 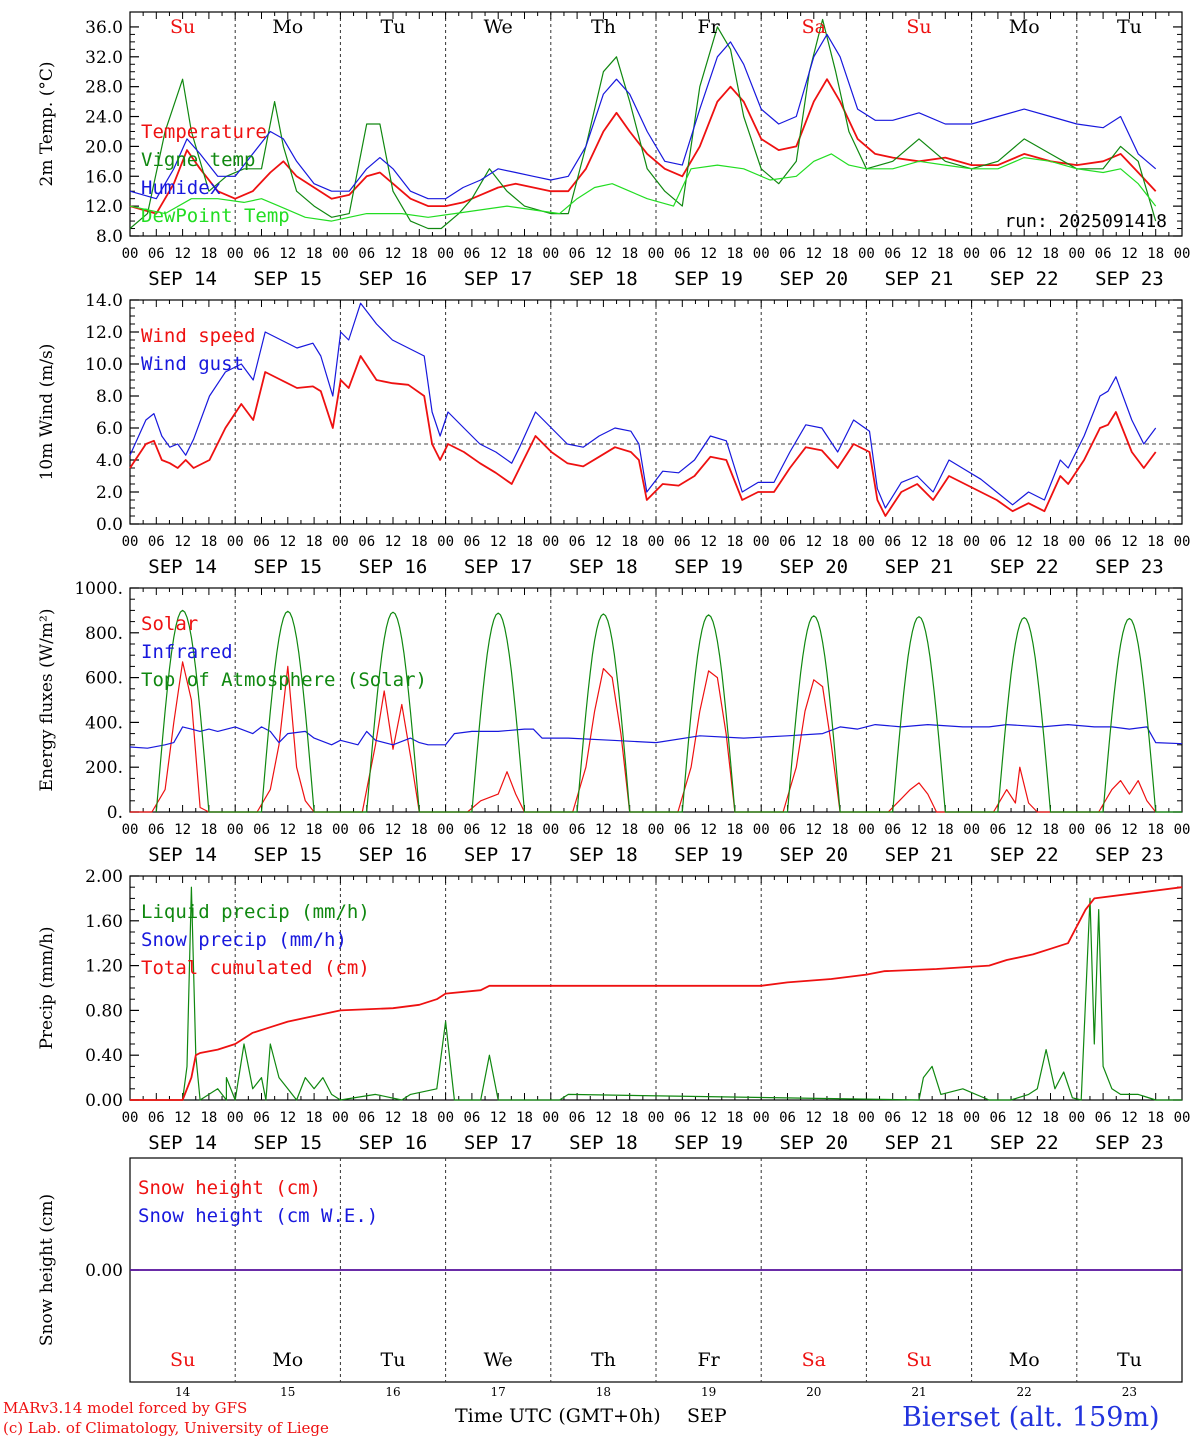 I want to click on station-label: Bierset (alt. 159m), so click(x=1031, y=1417).